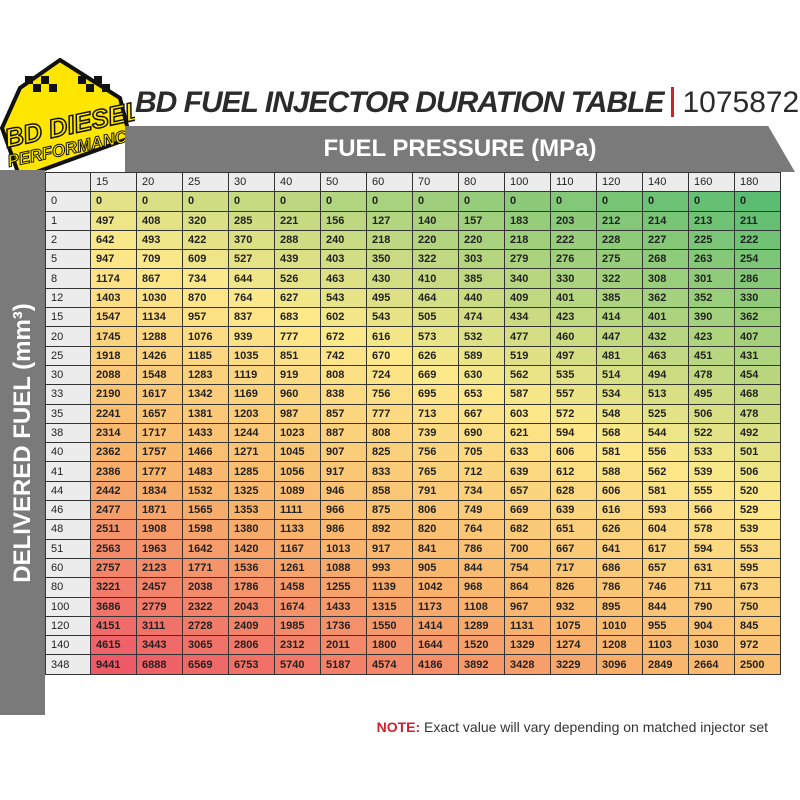 This screenshot has height=800, width=800. Describe the element at coordinates (297, 220) in the screenshot. I see `table-cell: 221` at that location.